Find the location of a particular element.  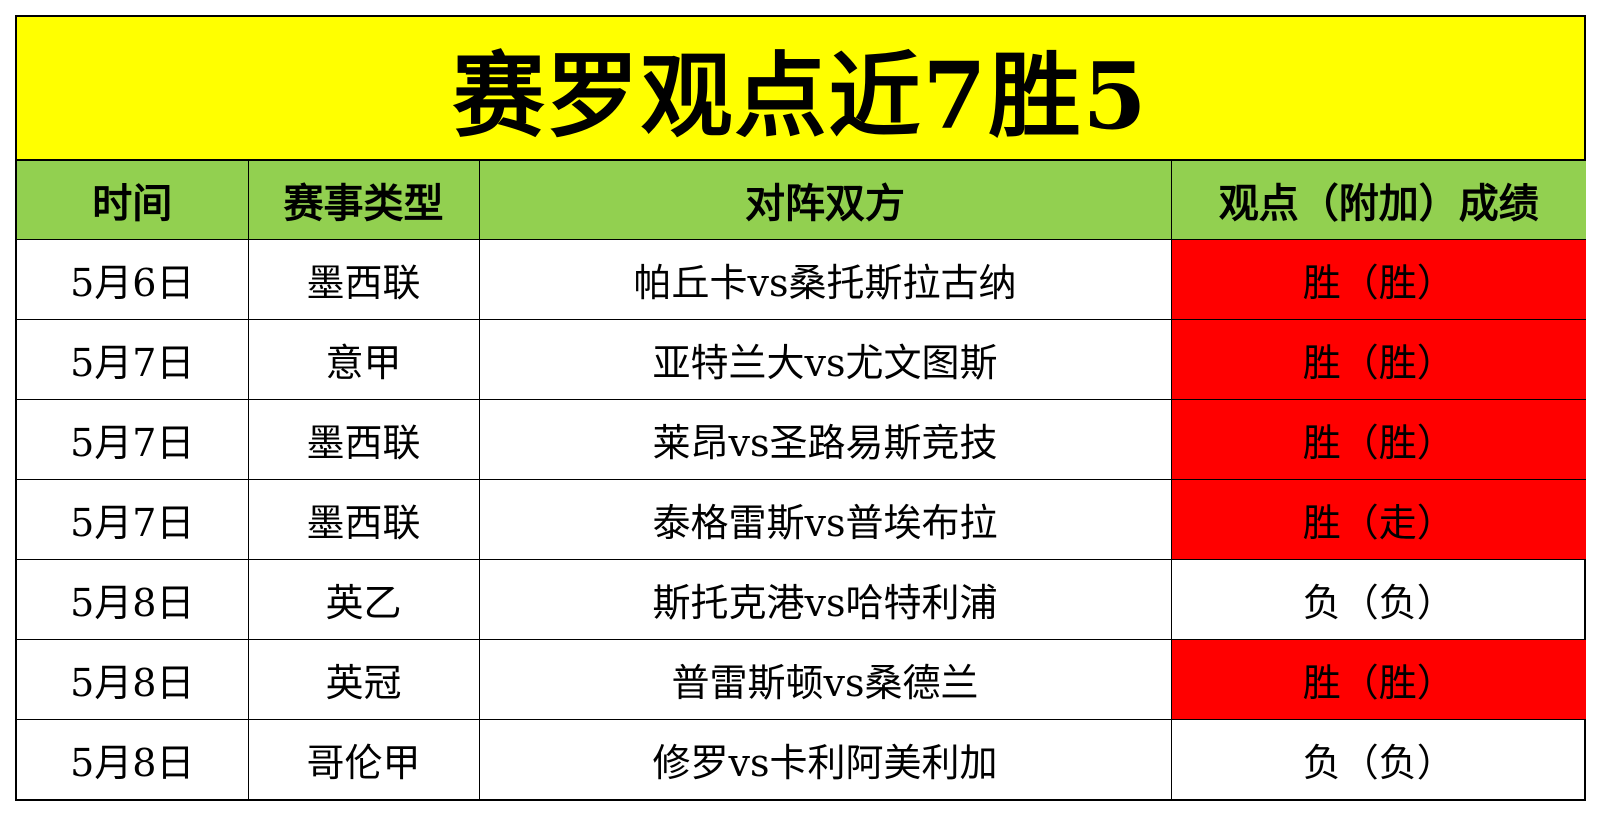

cell-match: 亚特兰大vs尤文图斯 is located at coordinates (825, 359).